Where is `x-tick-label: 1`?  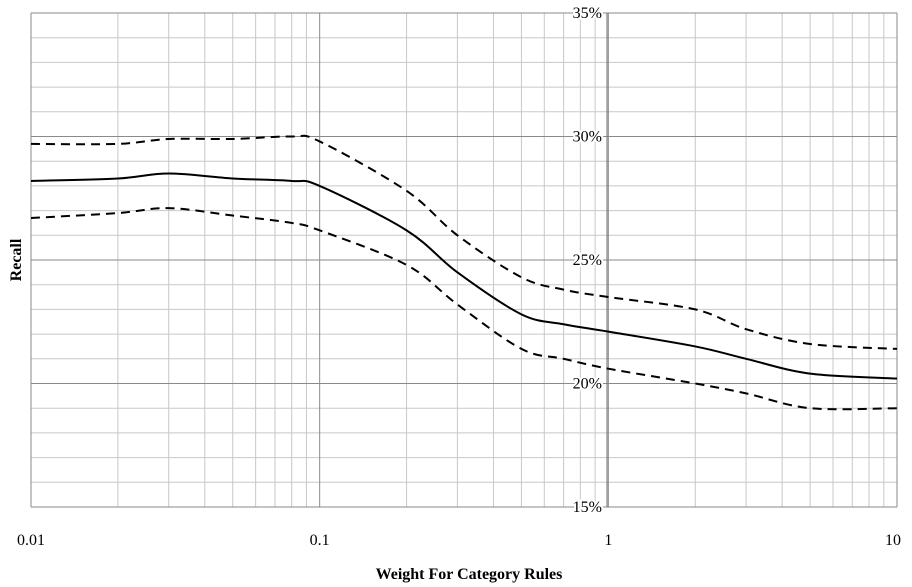
x-tick-label: 1 is located at coordinates (608, 540).